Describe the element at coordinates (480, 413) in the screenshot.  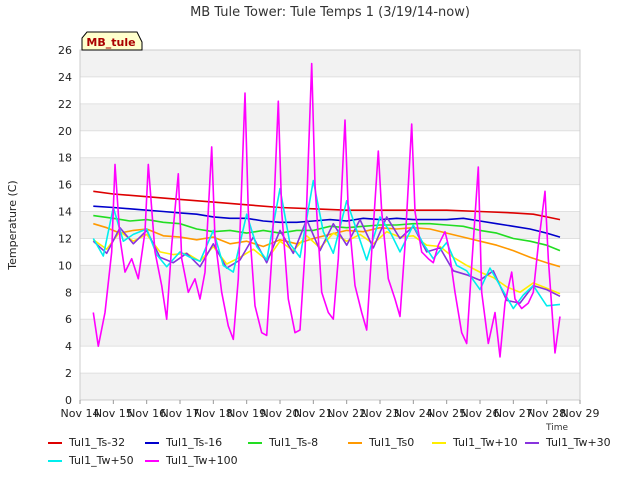
I see `x-tick-label: Nov 26` at that location.